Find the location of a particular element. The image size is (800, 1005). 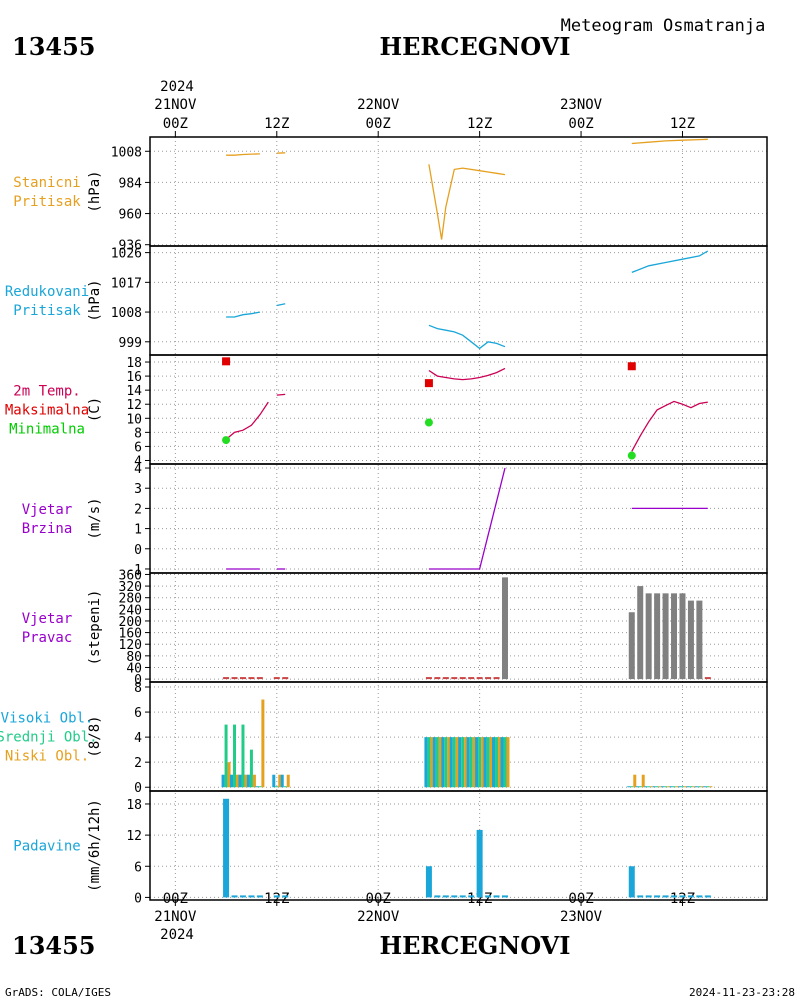

panel-label: Niski Obl. is located at coordinates (47, 757).